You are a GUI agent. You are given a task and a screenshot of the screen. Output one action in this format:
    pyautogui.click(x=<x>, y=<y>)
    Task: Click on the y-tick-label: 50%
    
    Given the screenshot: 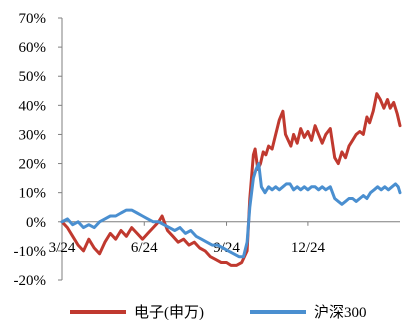 What is the action you would take?
    pyautogui.click(x=33, y=77)
    